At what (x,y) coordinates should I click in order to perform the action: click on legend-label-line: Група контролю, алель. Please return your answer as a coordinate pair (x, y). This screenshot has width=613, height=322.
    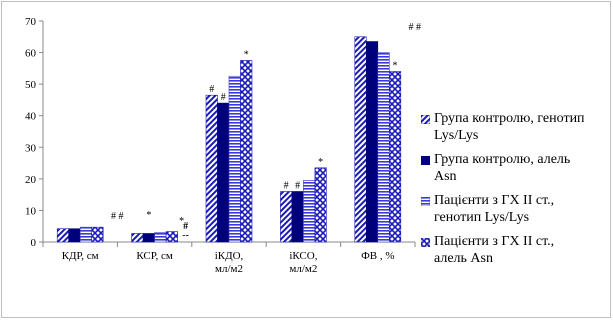
    Looking at the image, I should click on (502, 159).